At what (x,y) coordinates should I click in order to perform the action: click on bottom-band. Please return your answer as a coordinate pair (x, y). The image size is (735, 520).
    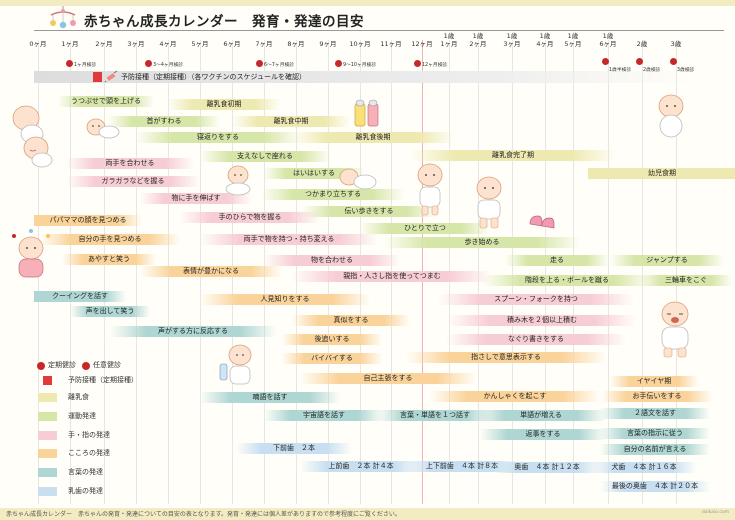
    Looking at the image, I should click on (367, 514).